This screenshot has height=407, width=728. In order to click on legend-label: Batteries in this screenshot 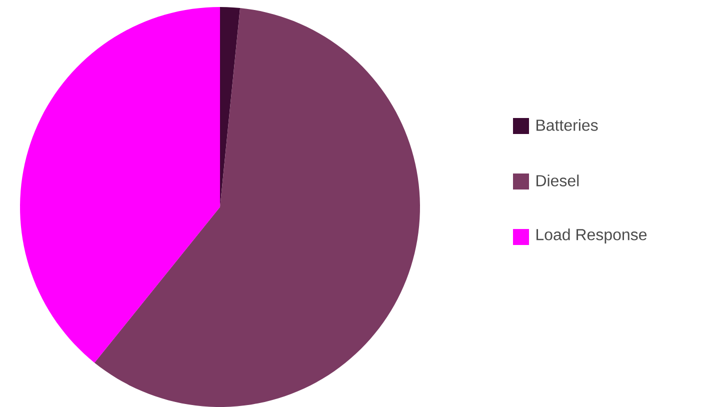, I will do `click(567, 125)`.